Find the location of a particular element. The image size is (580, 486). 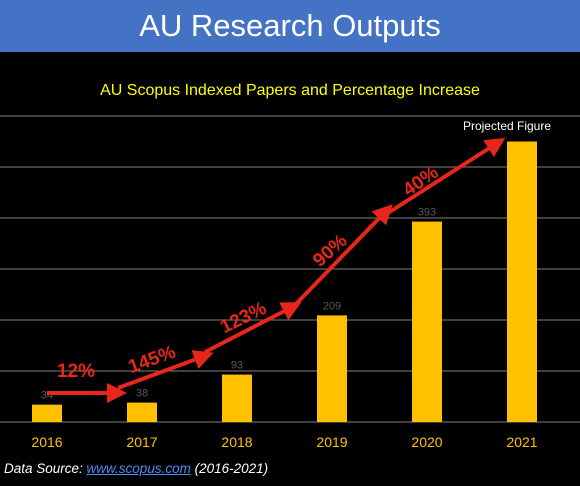

bar-value-label: 93 is located at coordinates (237, 366).